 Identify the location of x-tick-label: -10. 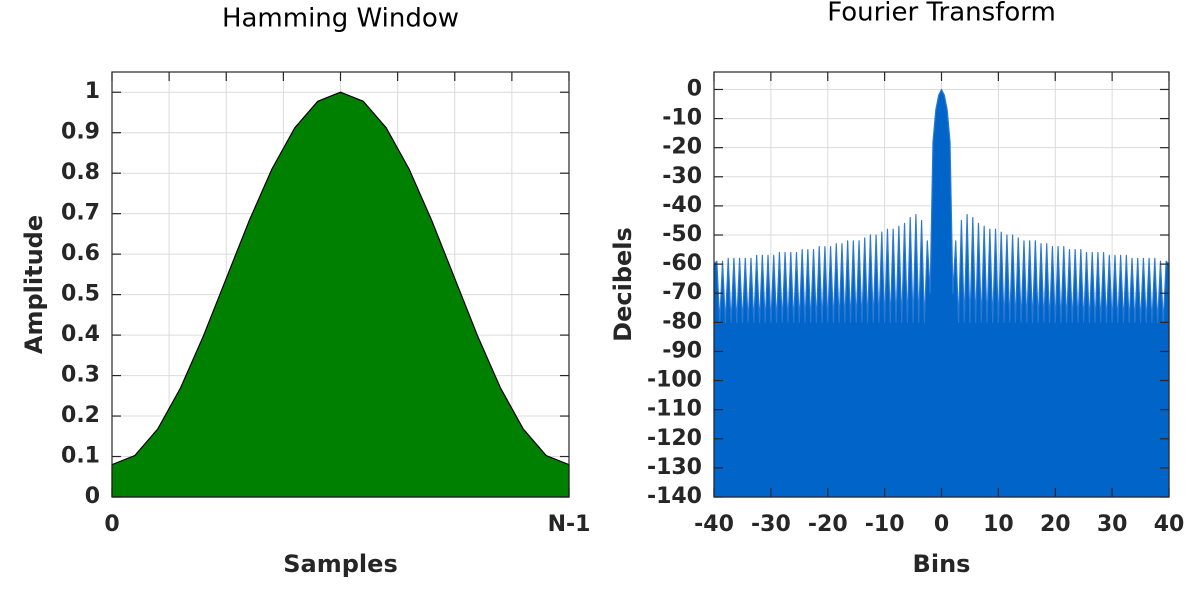
(885, 524).